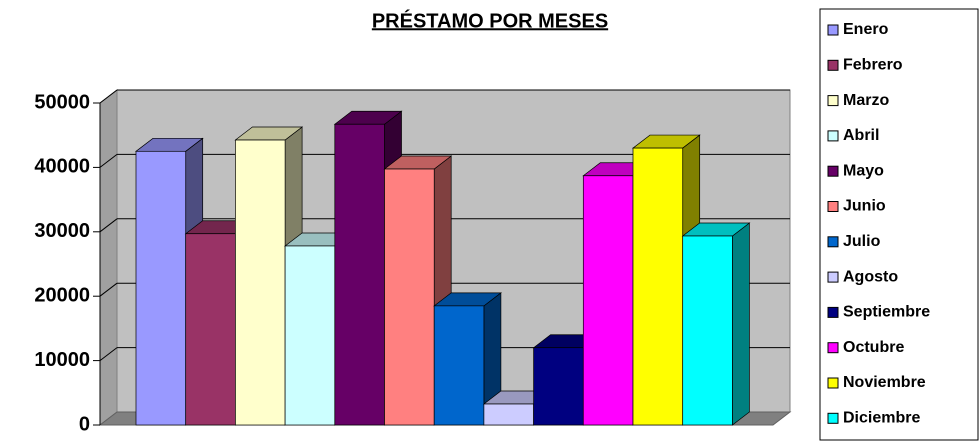 This screenshot has height=443, width=979. Describe the element at coordinates (741, 324) in the screenshot. I see `bar-side` at that location.